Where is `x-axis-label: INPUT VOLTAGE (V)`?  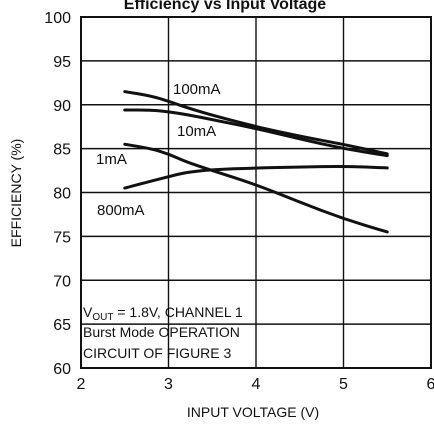 x-axis-label: INPUT VOLTAGE (V) is located at coordinates (253, 412).